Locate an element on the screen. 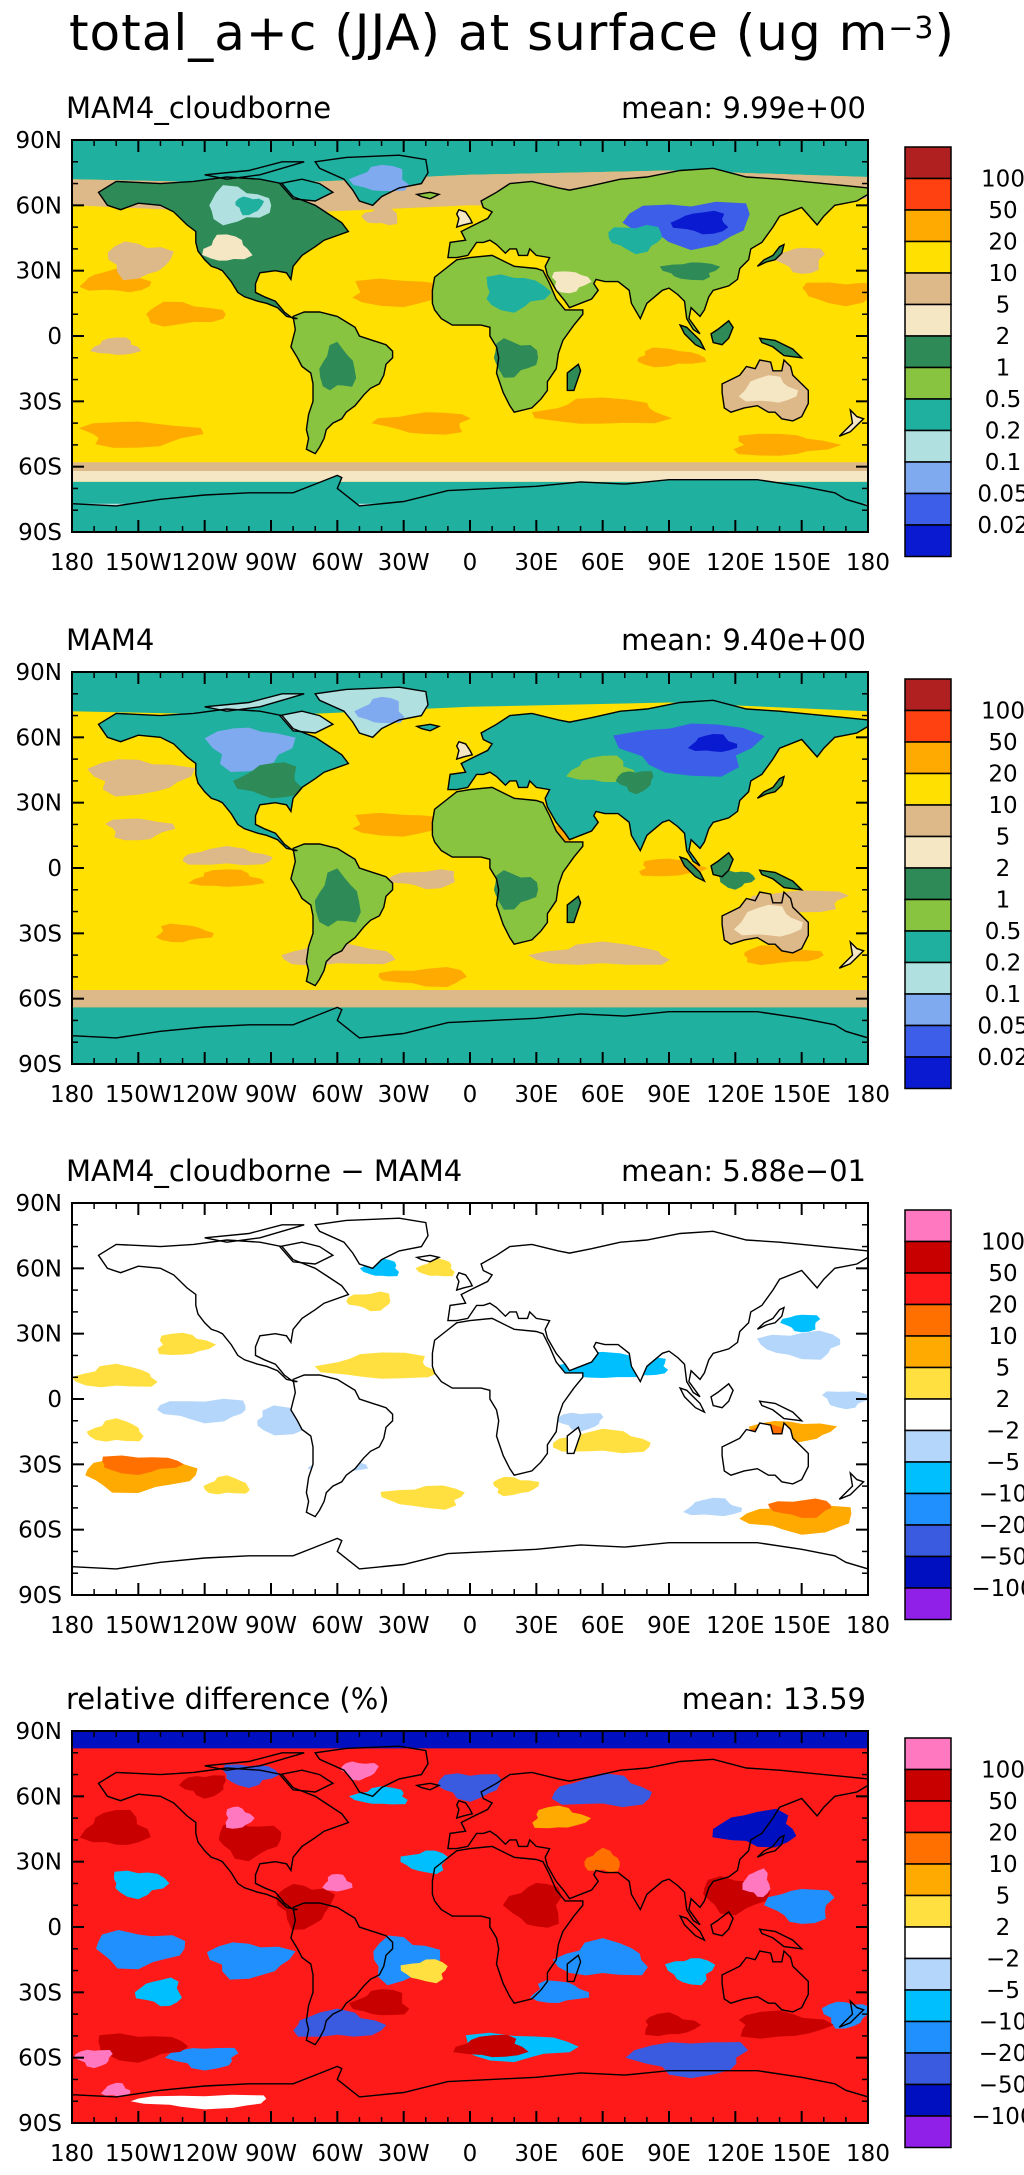 The image size is (1024, 2175). colorbar-label: 0.5 is located at coordinates (1003, 932).